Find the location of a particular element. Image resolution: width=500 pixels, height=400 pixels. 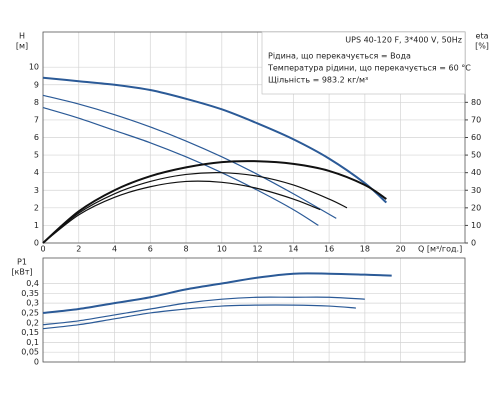

x-tick-label: 14 is located at coordinates (293, 249).